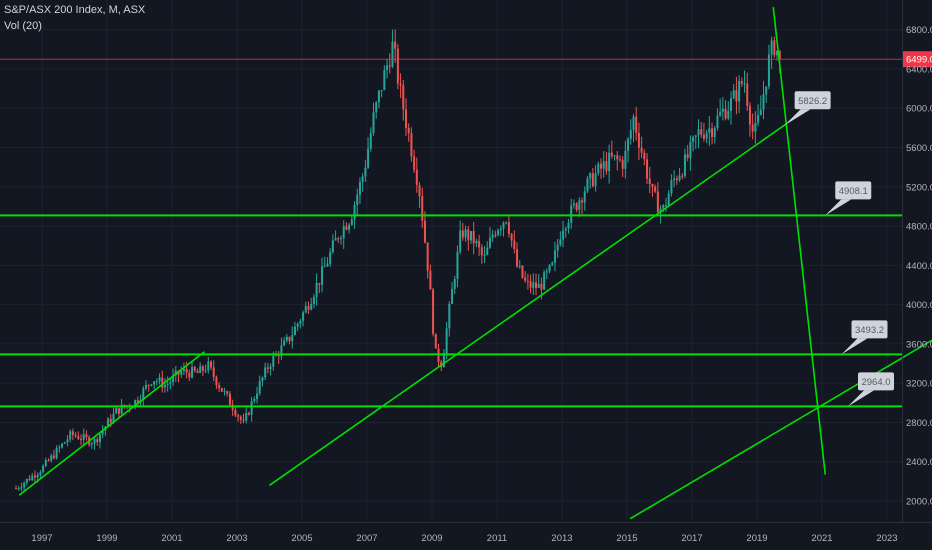  What do you see at coordinates (466, 59) in the screenshot?
I see `last-price-line: 6499.0` at bounding box center [466, 59].